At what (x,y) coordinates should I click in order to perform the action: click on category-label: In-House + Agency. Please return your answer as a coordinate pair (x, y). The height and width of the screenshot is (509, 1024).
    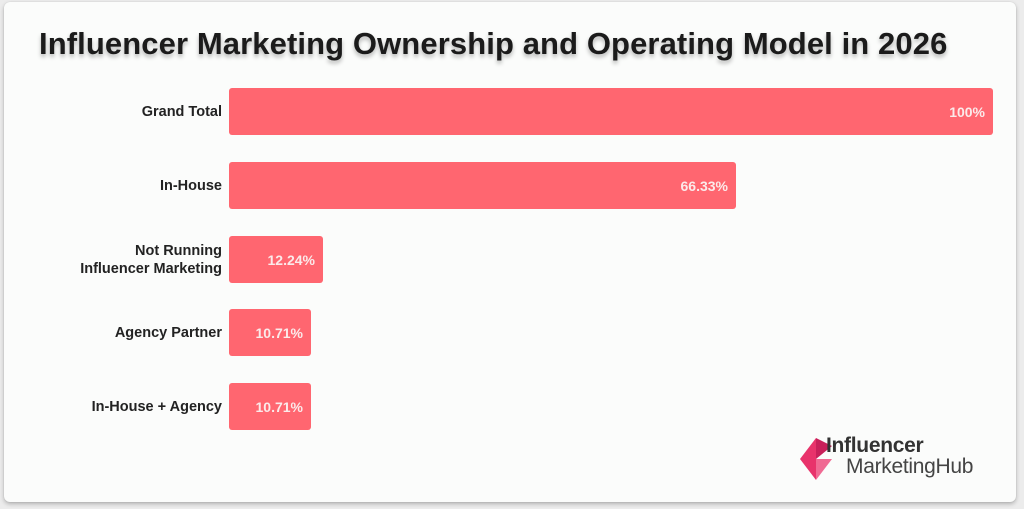
    Looking at the image, I should click on (156, 406).